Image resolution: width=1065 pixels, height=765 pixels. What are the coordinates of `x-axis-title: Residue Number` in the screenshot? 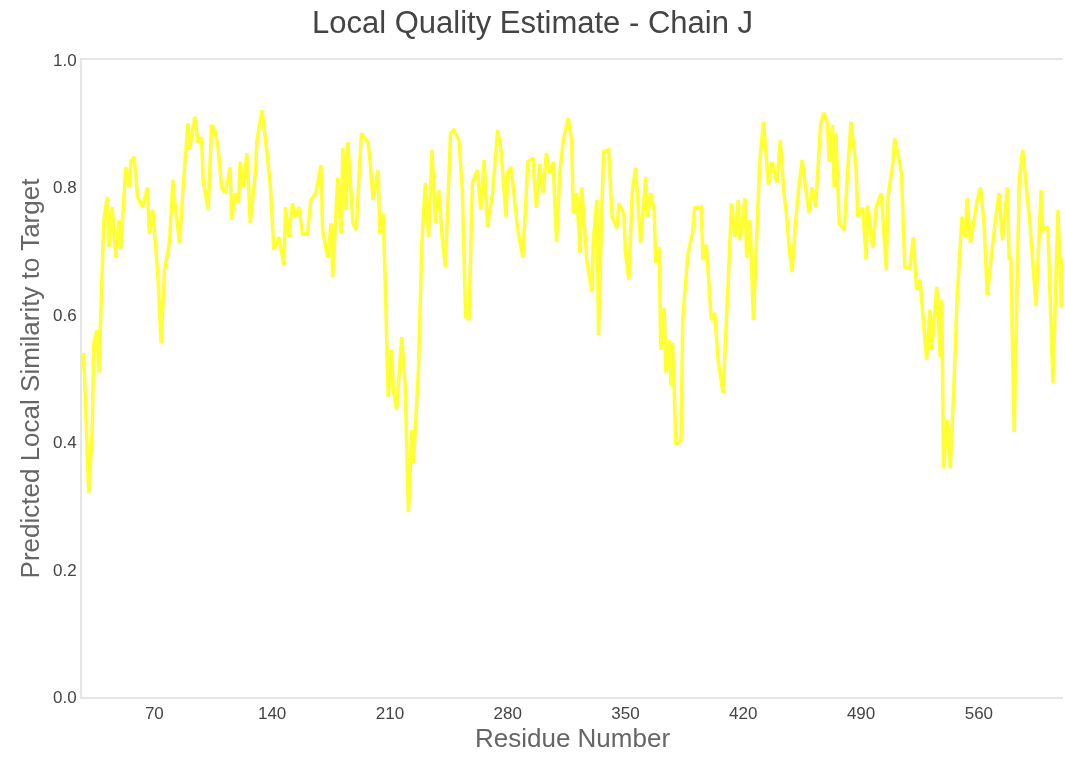 It's located at (572, 738).